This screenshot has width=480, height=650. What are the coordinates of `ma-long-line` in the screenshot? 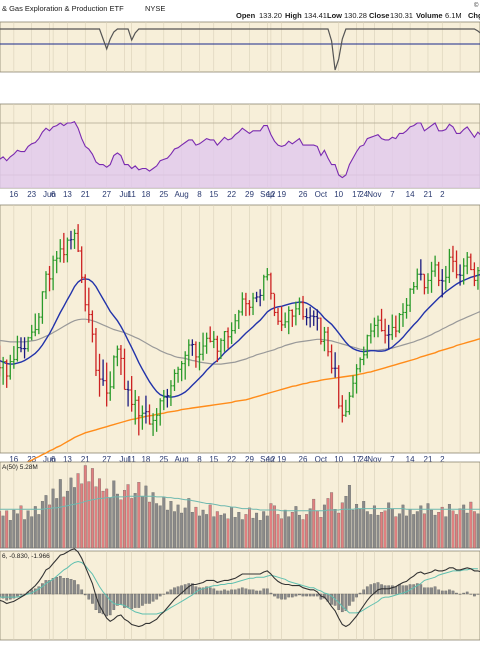 It's located at (240, 337).